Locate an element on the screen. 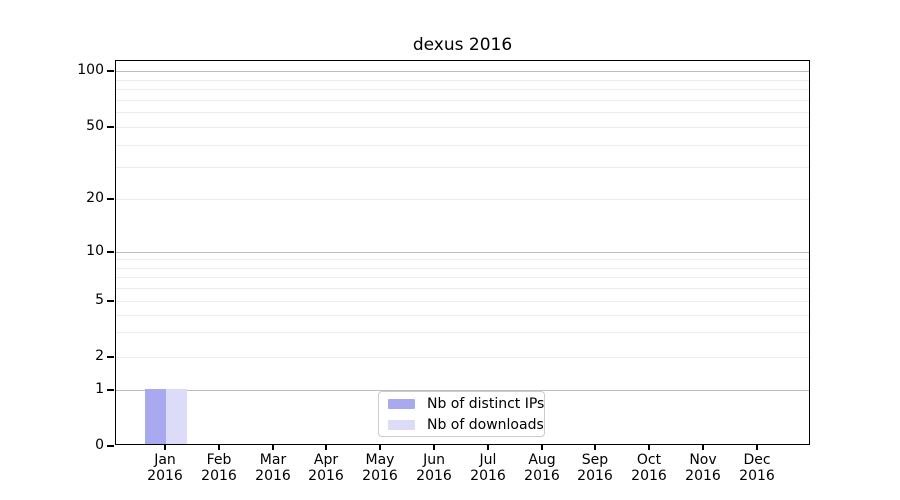  x-tick-month: Aug is located at coordinates (542, 460).